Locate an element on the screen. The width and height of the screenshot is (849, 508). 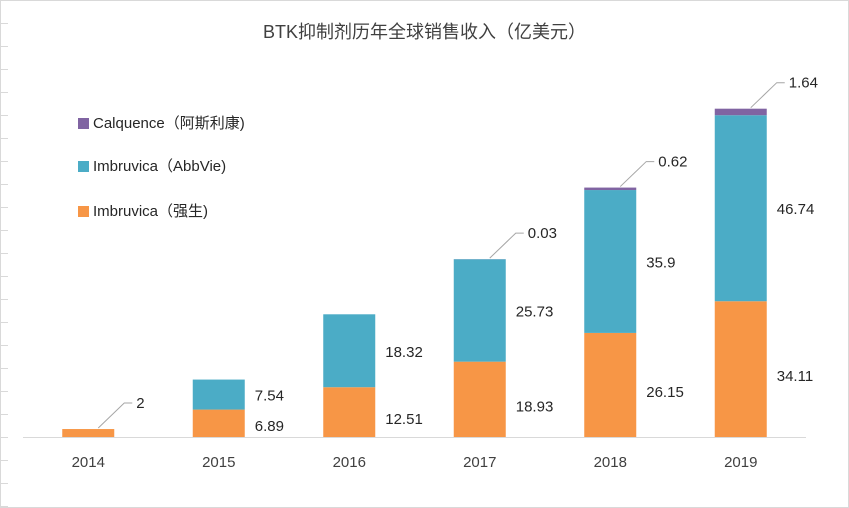
x-tick-label-2015: 2015 is located at coordinates (218, 462).